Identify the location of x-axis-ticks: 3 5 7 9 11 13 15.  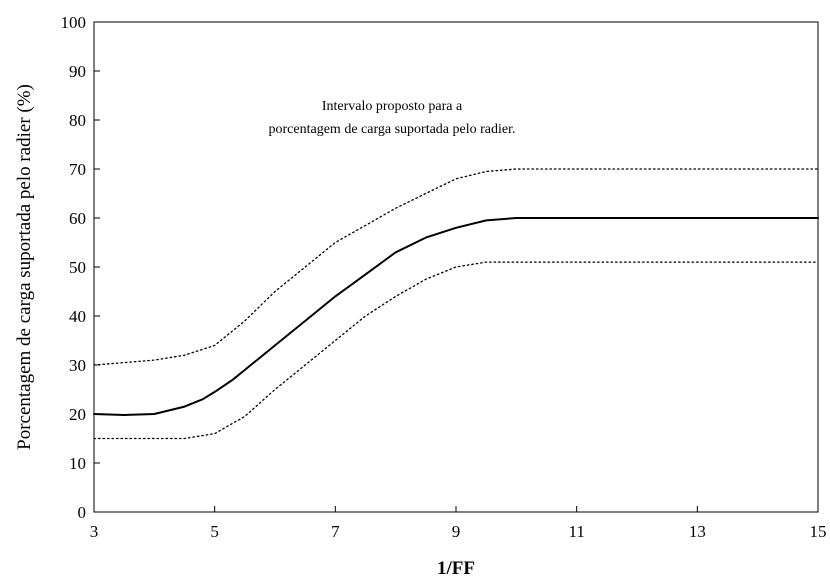
(458, 523).